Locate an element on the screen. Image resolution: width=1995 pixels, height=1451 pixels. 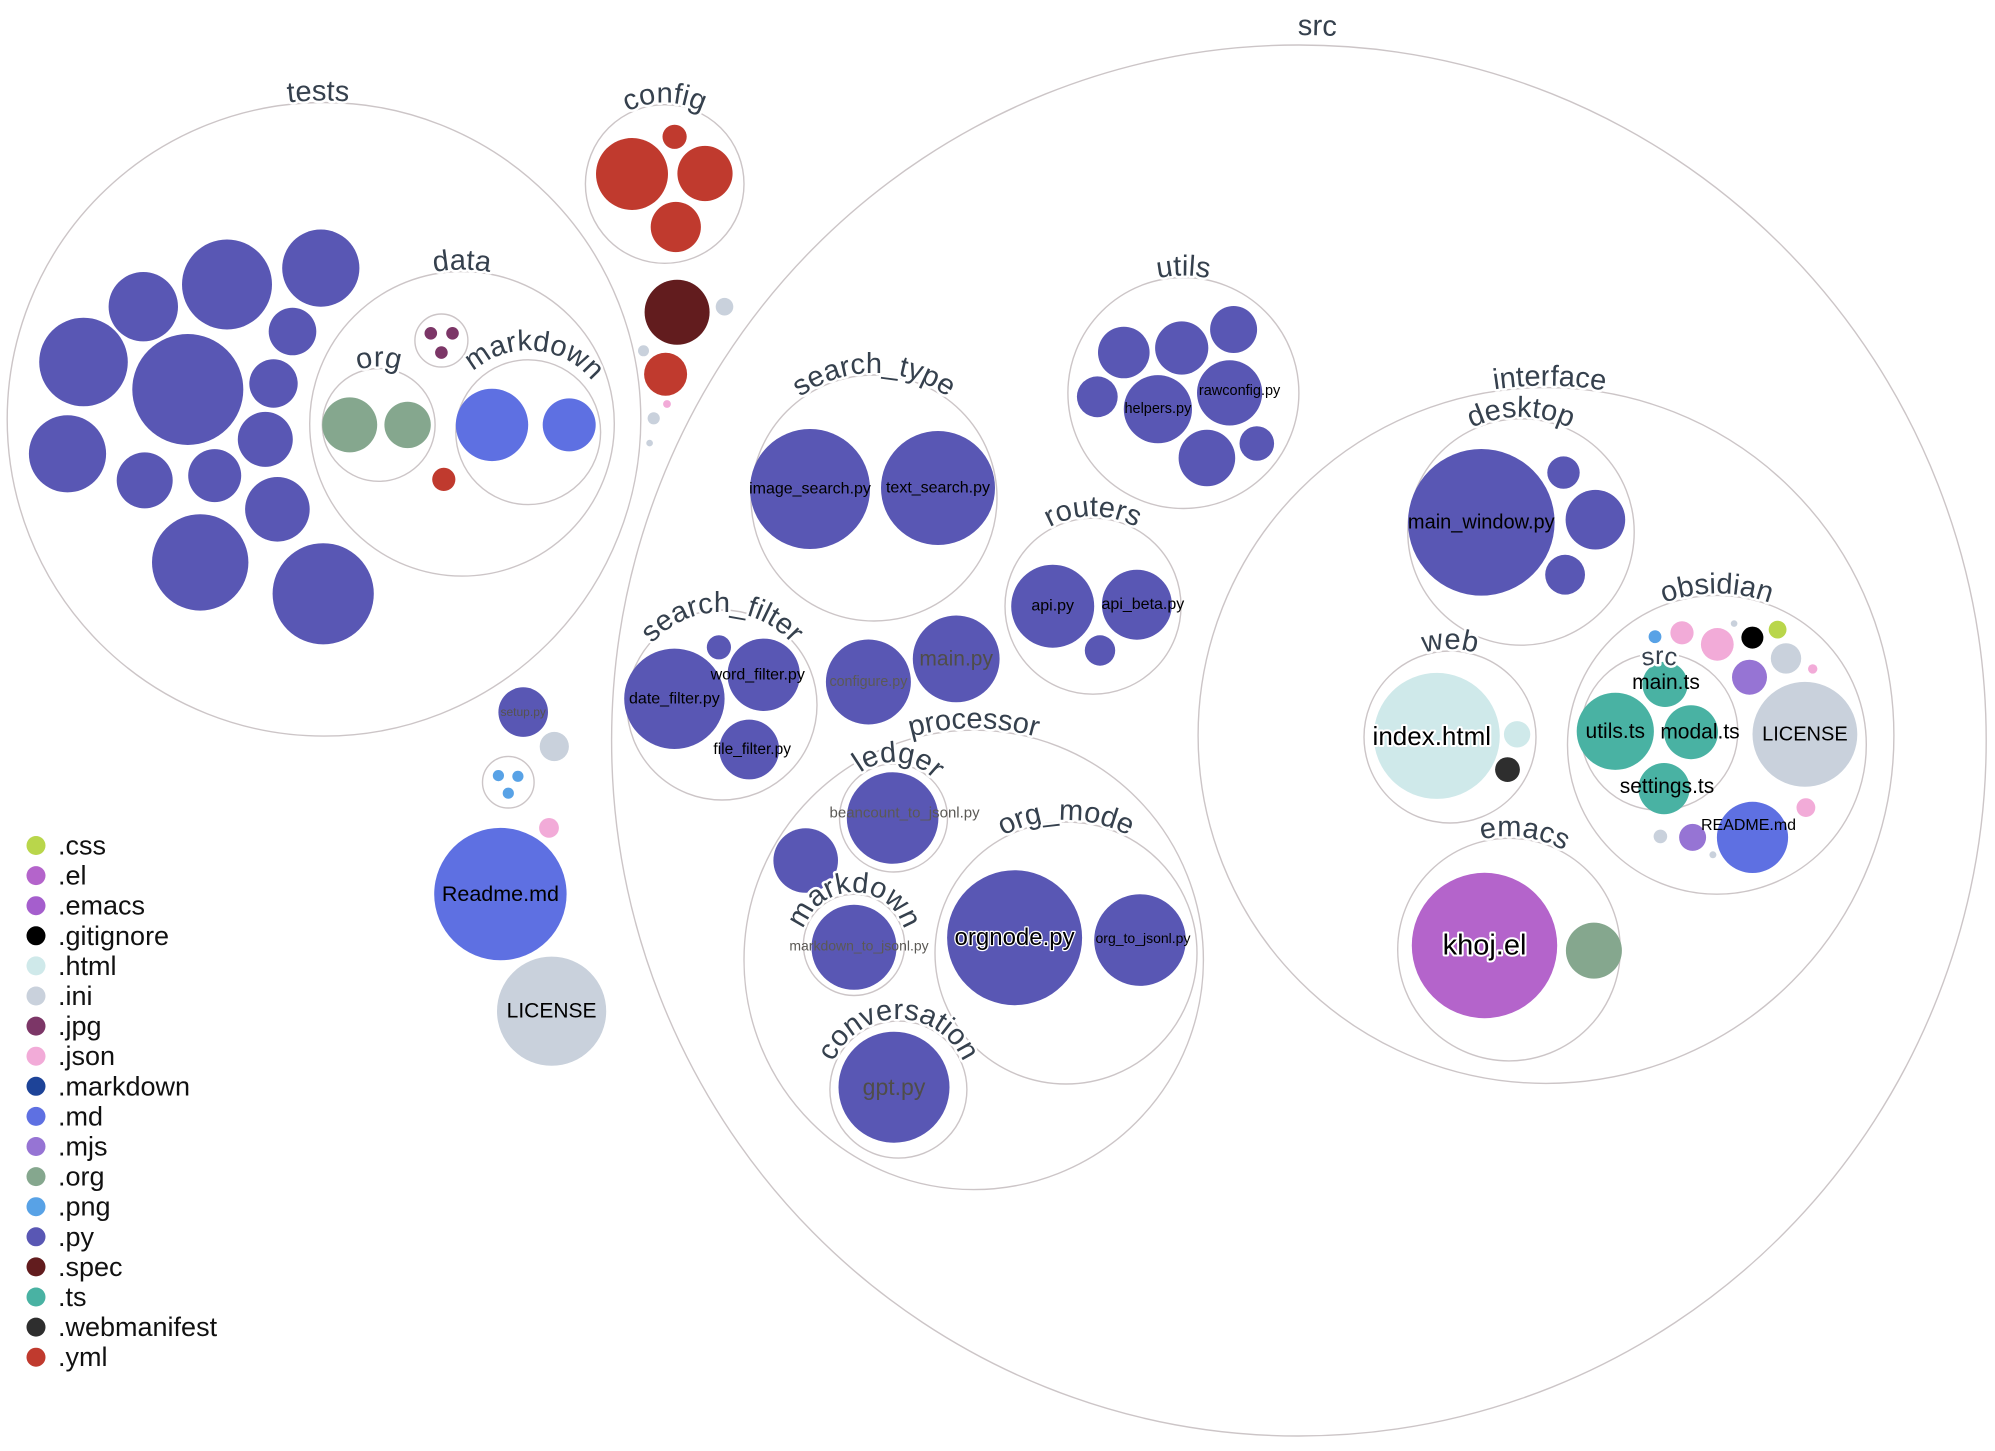
svg-text: .json is located at coordinates (86, 1056).